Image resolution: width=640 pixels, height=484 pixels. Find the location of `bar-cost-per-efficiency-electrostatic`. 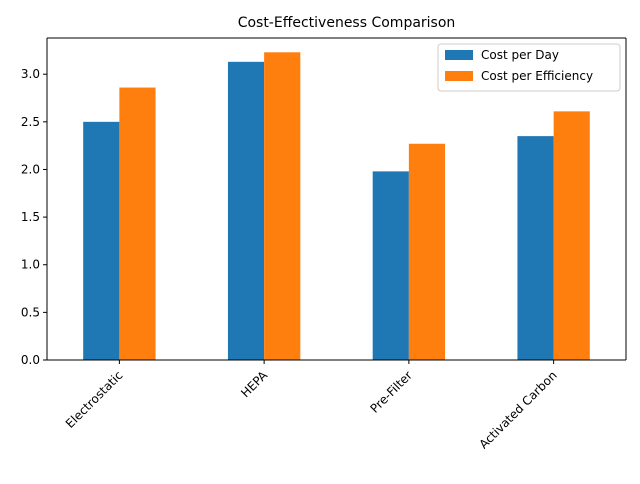

bar-cost-per-efficiency-electrostatic is located at coordinates (137, 224).